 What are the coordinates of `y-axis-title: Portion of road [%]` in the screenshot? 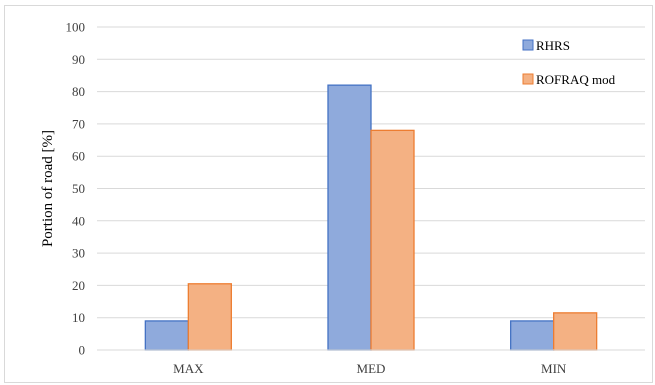 It's located at (48, 188).